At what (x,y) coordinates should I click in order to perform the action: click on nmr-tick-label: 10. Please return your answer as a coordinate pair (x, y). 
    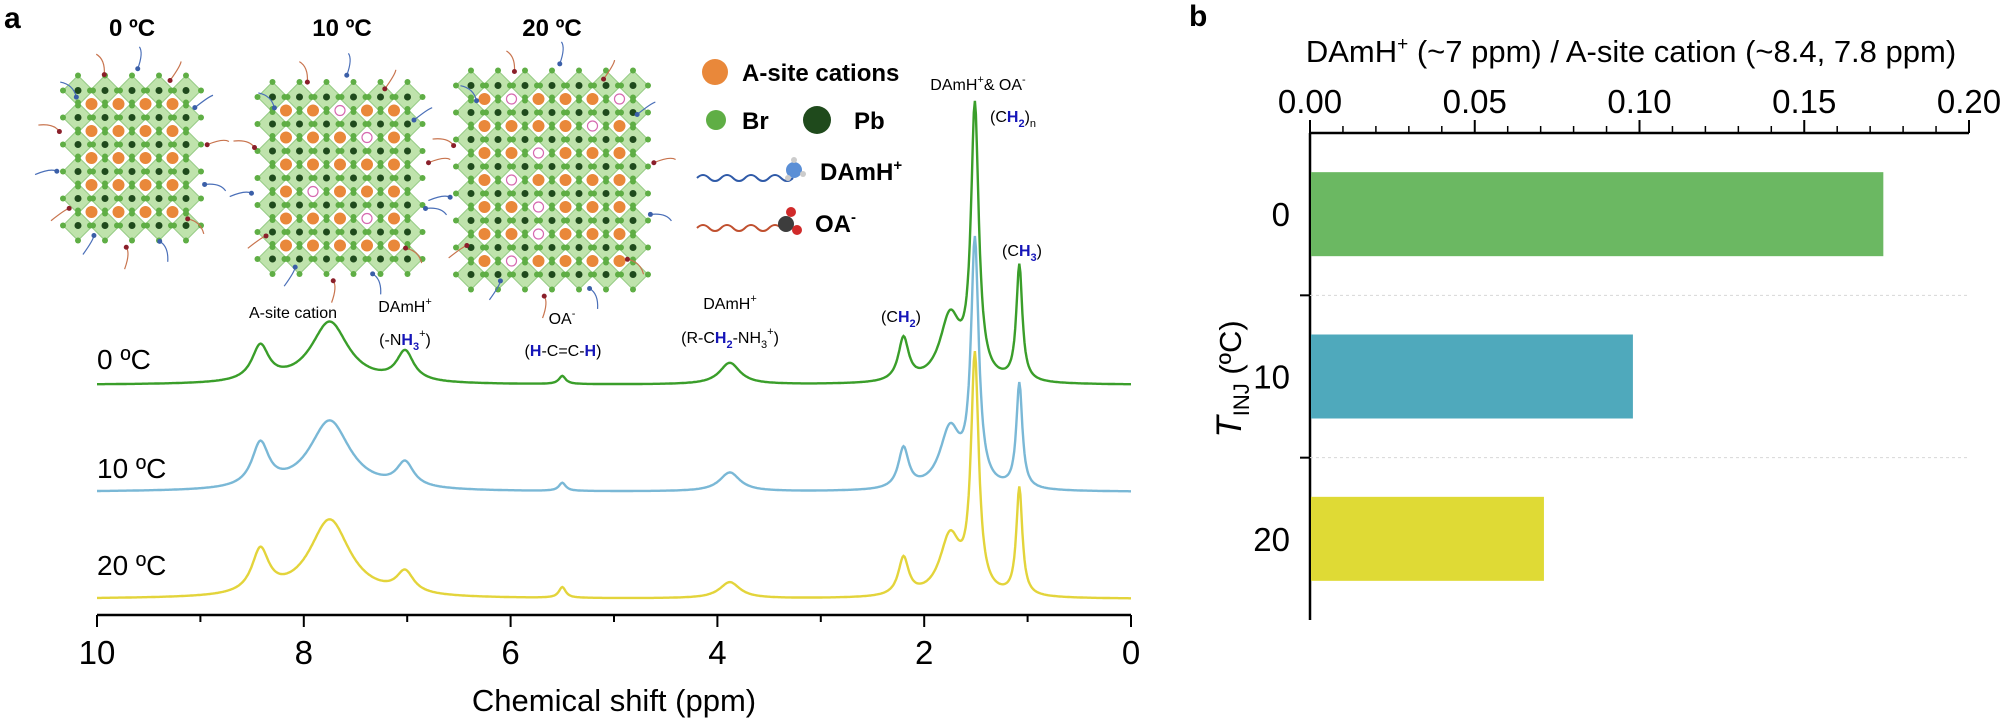
    Looking at the image, I should click on (97, 652).